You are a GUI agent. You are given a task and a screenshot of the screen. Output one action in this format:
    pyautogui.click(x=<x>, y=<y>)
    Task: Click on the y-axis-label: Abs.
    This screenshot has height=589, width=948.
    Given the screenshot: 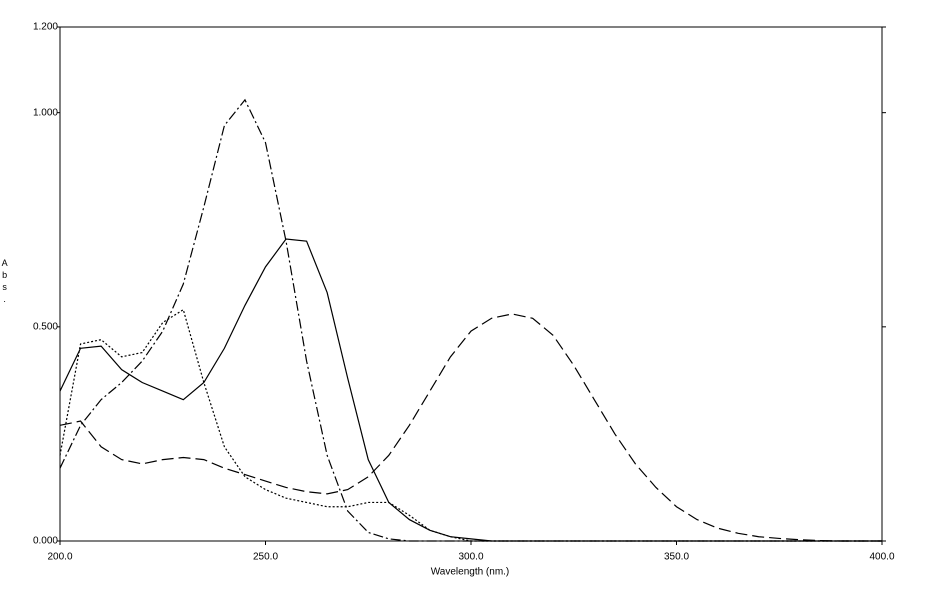 What is the action you would take?
    pyautogui.click(x=5, y=282)
    